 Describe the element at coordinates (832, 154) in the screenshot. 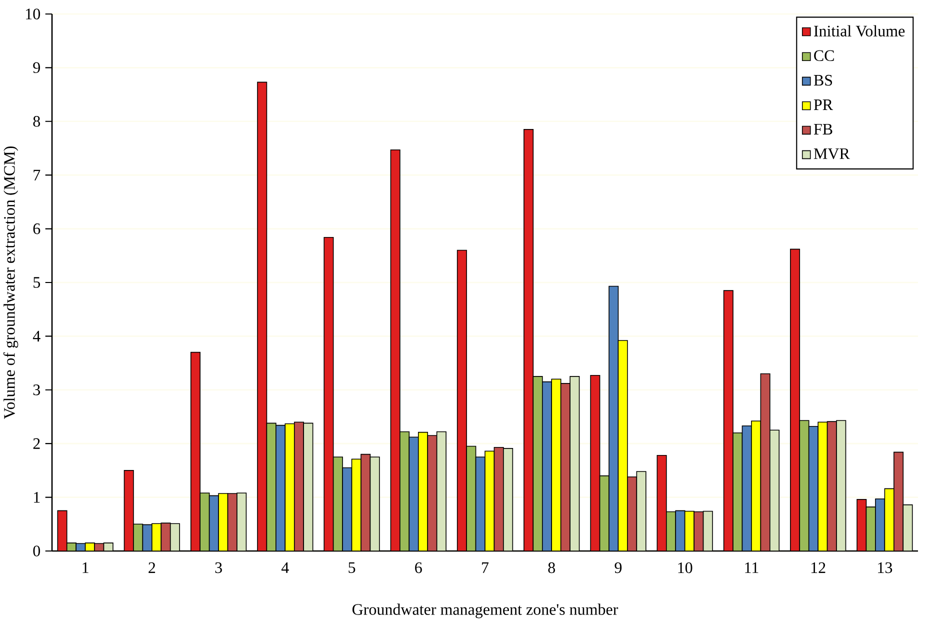

I see `legend-label: MVR` at that location.